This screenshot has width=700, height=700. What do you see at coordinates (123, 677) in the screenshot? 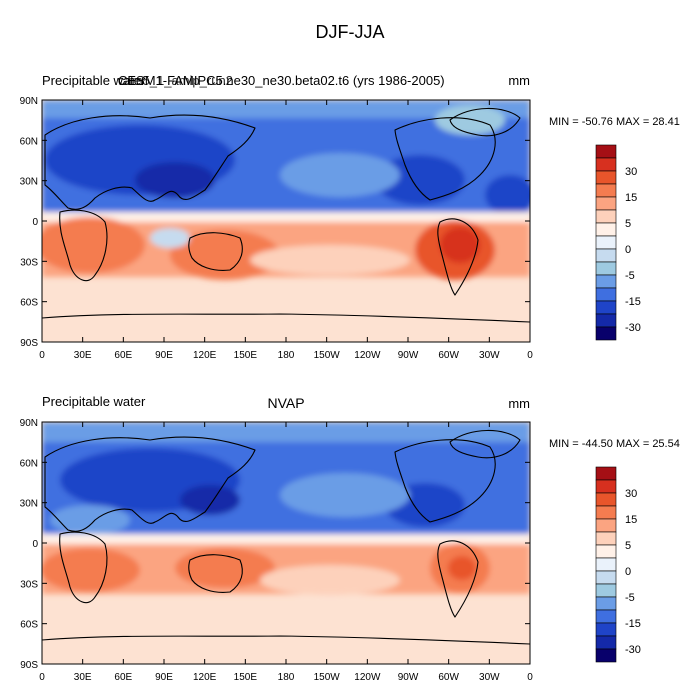
I see `panel-bottom-lon-label: 60E` at bounding box center [123, 677].